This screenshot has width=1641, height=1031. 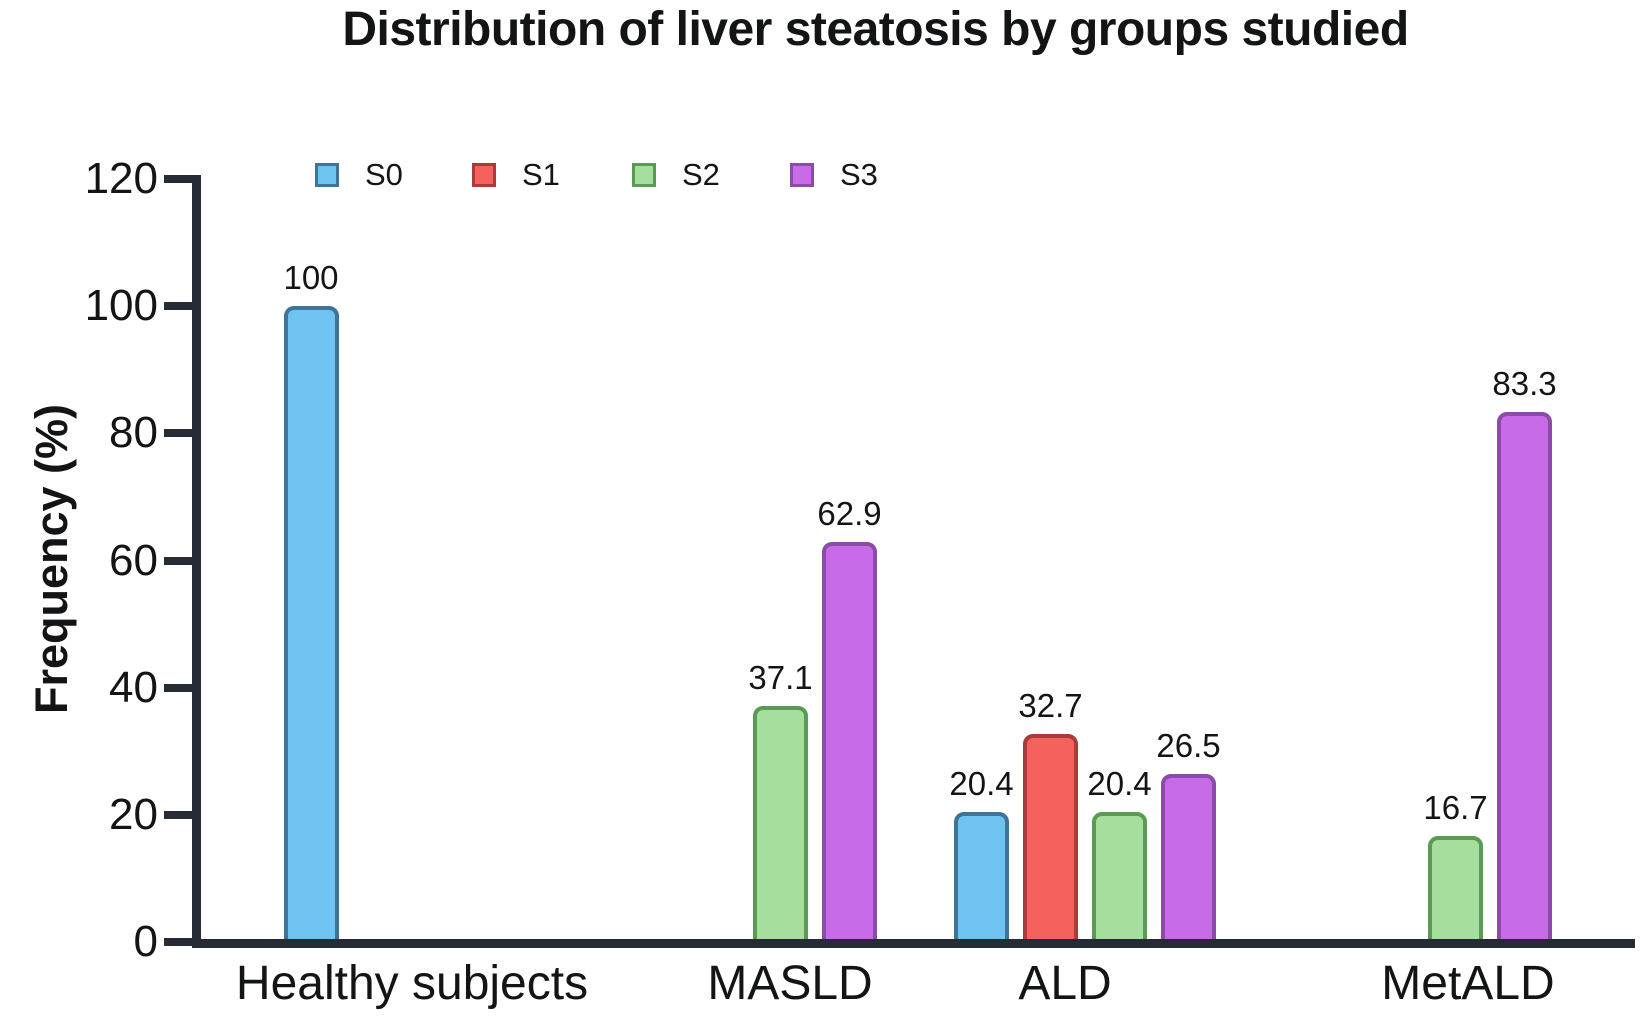 I want to click on bar-S2-masld, so click(x=780, y=826).